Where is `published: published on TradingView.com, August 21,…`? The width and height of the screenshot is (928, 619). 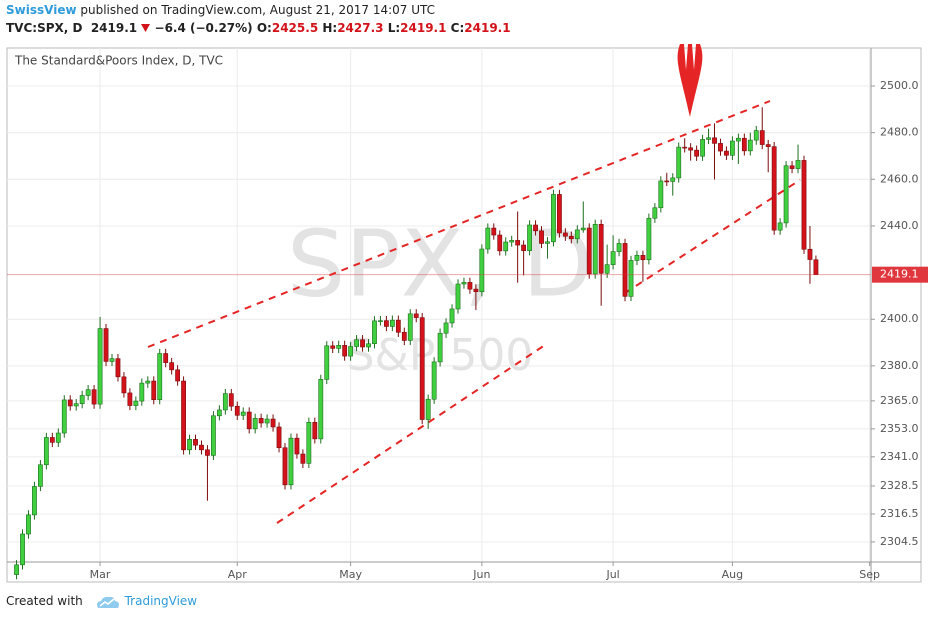
published: published on TradingView.com, August 21,… is located at coordinates (258, 10).